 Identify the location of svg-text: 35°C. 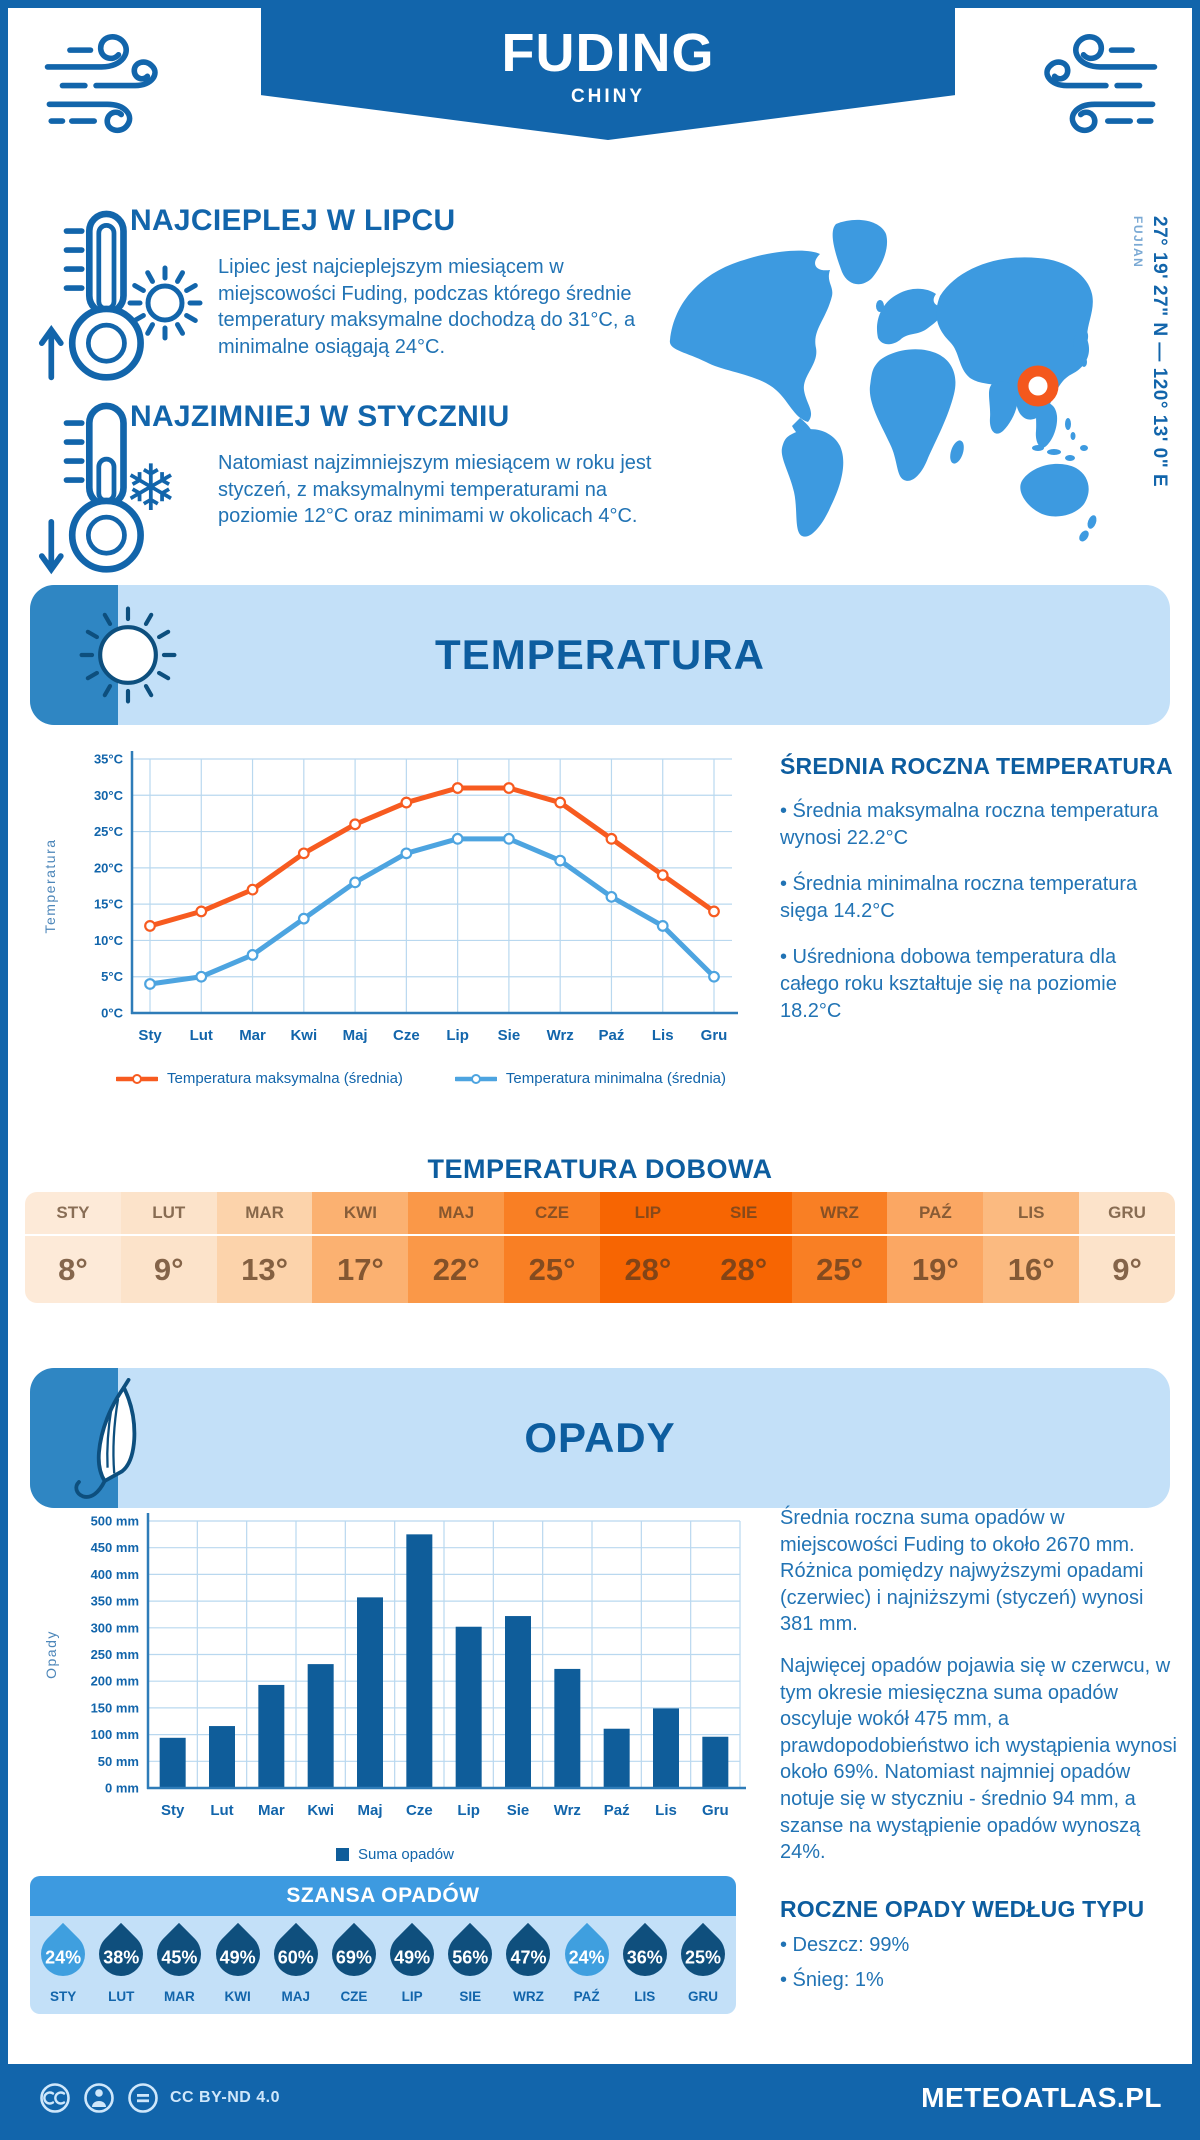
(109, 759).